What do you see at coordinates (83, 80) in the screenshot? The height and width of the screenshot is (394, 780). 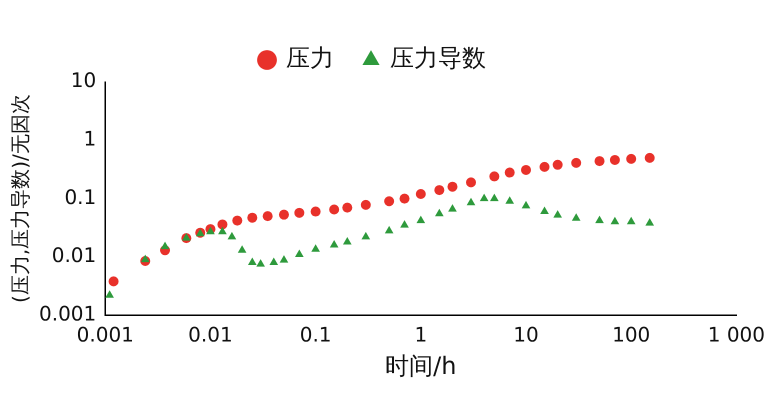 I see `y-tick-label: 10` at bounding box center [83, 80].